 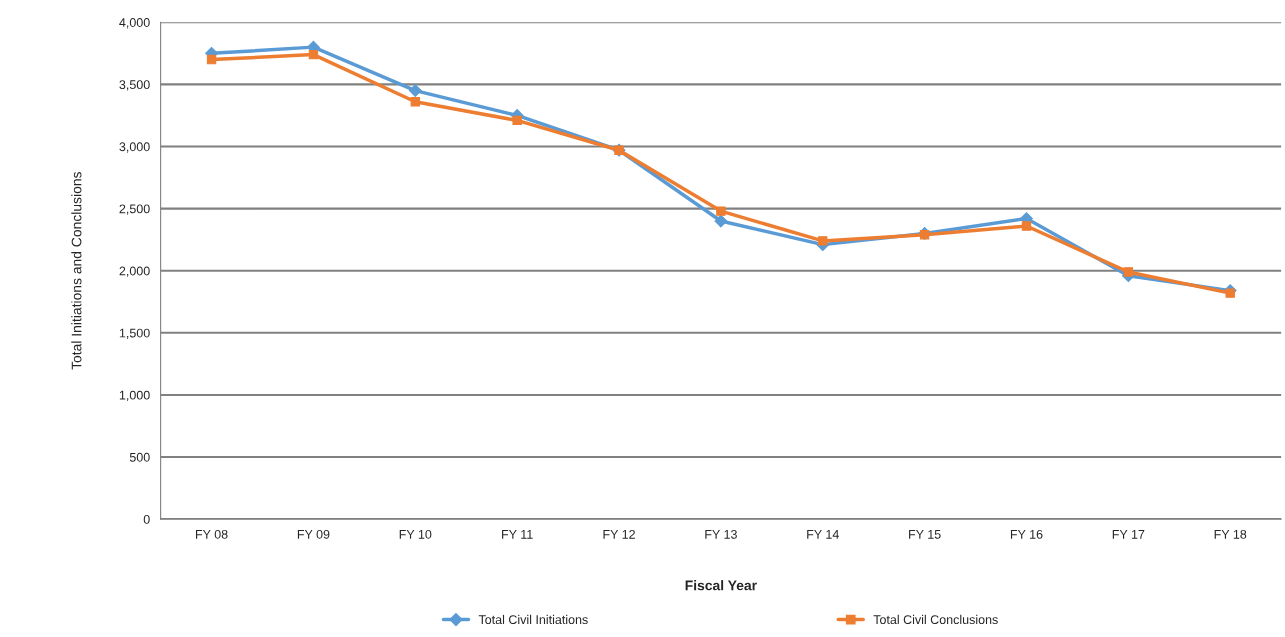 I want to click on legend-label: Total Civil Conclusions, so click(x=935, y=619).